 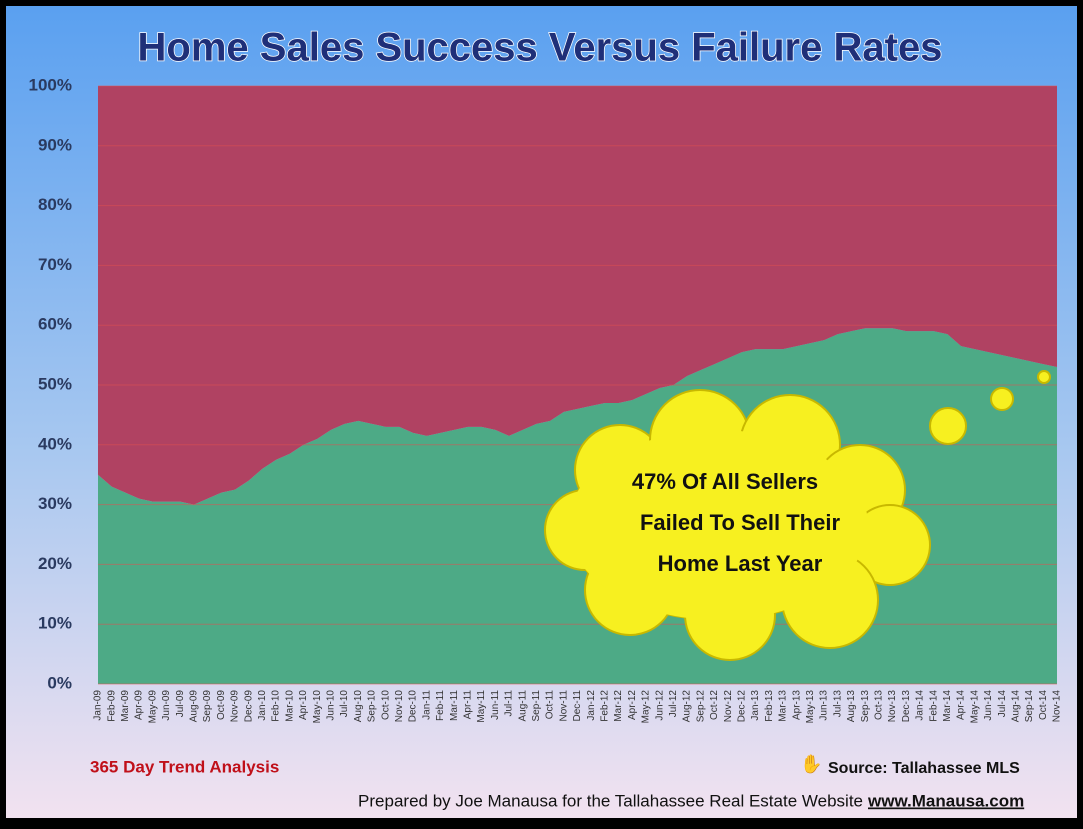 What do you see at coordinates (207, 706) in the screenshot?
I see `x-tick-label: Sep-09` at bounding box center [207, 706].